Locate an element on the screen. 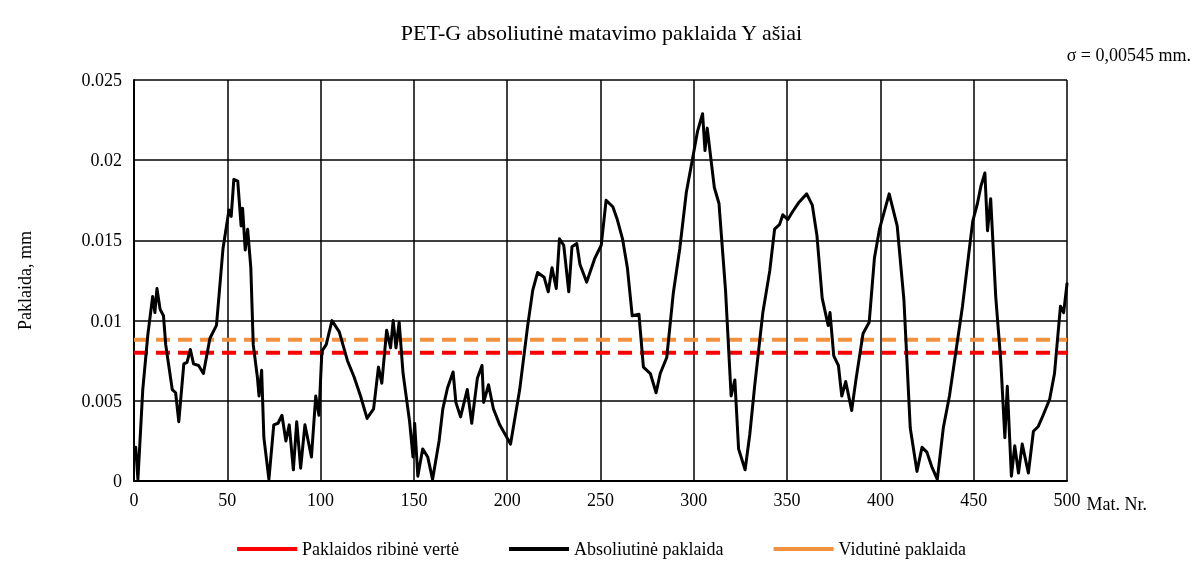  x-tick-label: 200 is located at coordinates (507, 500).